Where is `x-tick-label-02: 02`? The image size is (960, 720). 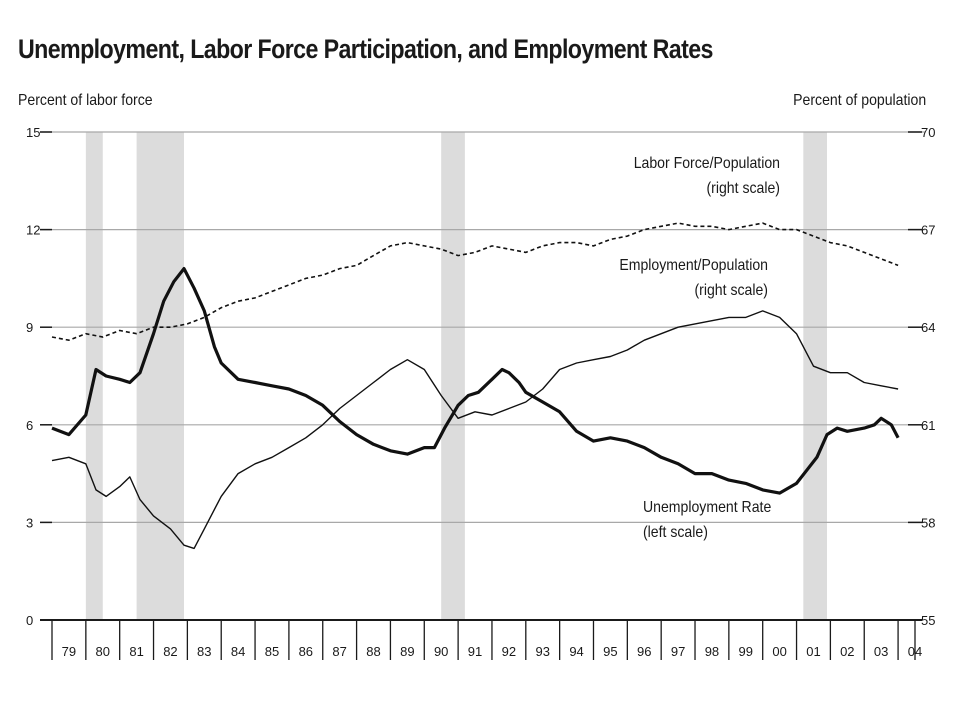 x-tick-label-02: 02 is located at coordinates (847, 651).